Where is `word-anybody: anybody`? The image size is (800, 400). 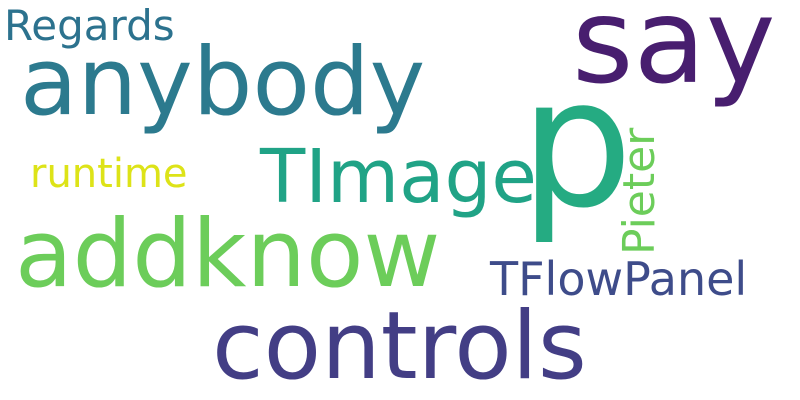
word-anybody: anybody is located at coordinates (223, 82).